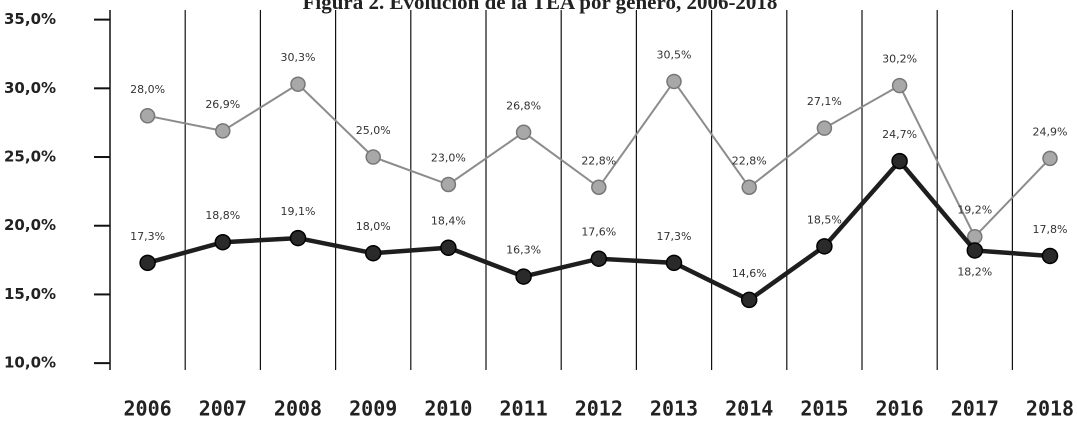  What do you see at coordinates (223, 409) in the screenshot?
I see `x-tick-label: 2007` at bounding box center [223, 409].